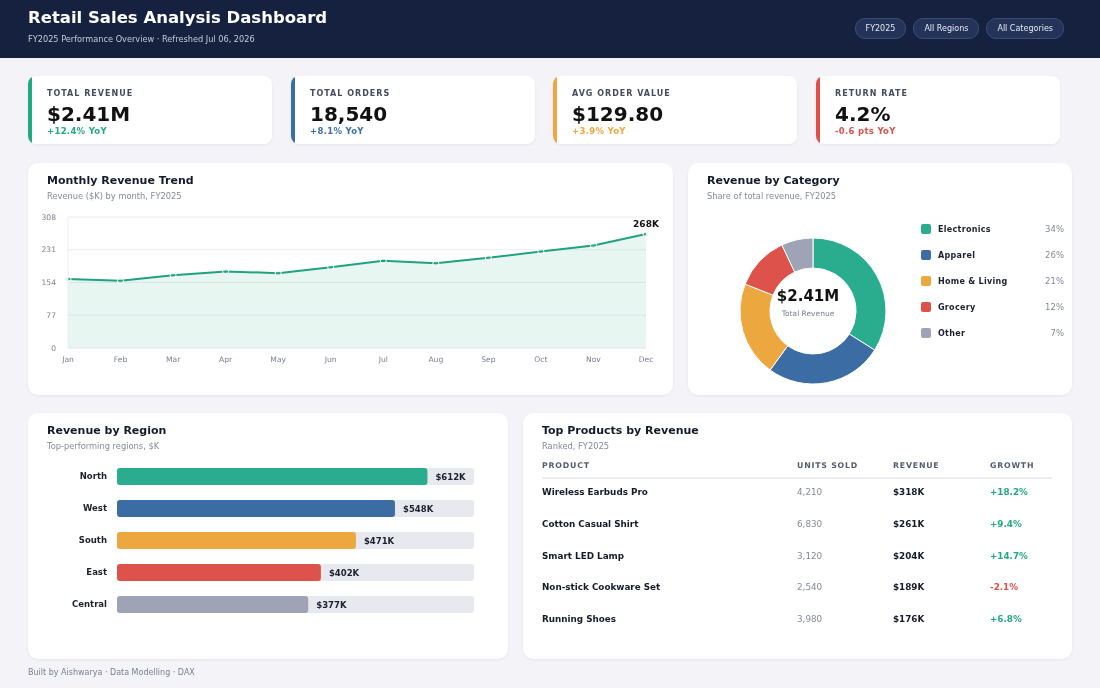 The width and height of the screenshot is (1100, 688). What do you see at coordinates (337, 131) in the screenshot?
I see `text: +8.1% YoY` at bounding box center [337, 131].